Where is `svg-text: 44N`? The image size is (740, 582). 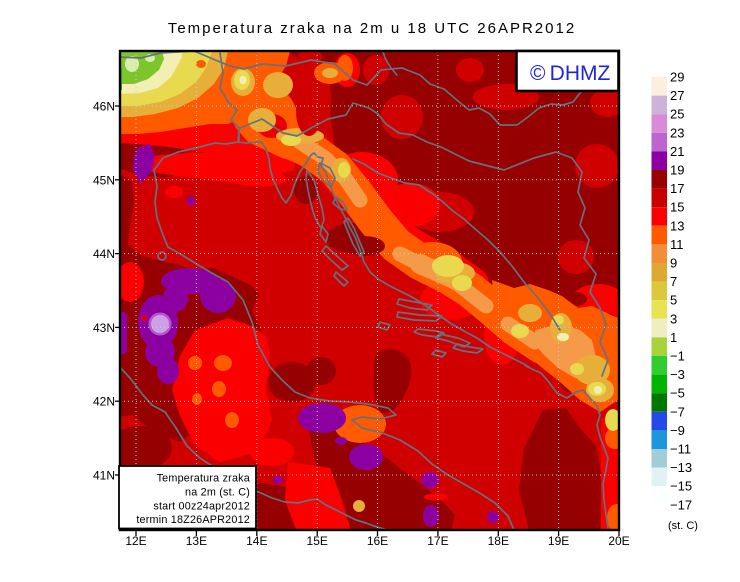
svg-text: 44N is located at coordinates (104, 254).